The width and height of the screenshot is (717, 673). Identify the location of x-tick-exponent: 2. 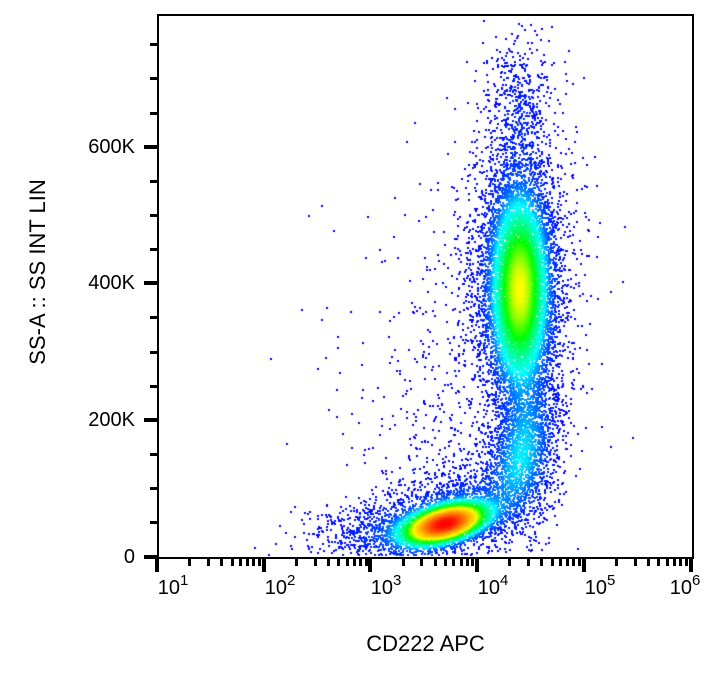
(291, 580).